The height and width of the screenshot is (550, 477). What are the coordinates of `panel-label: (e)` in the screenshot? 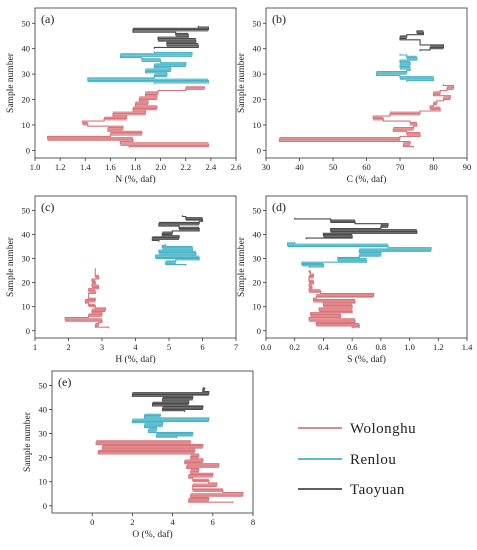 It's located at (64, 382).